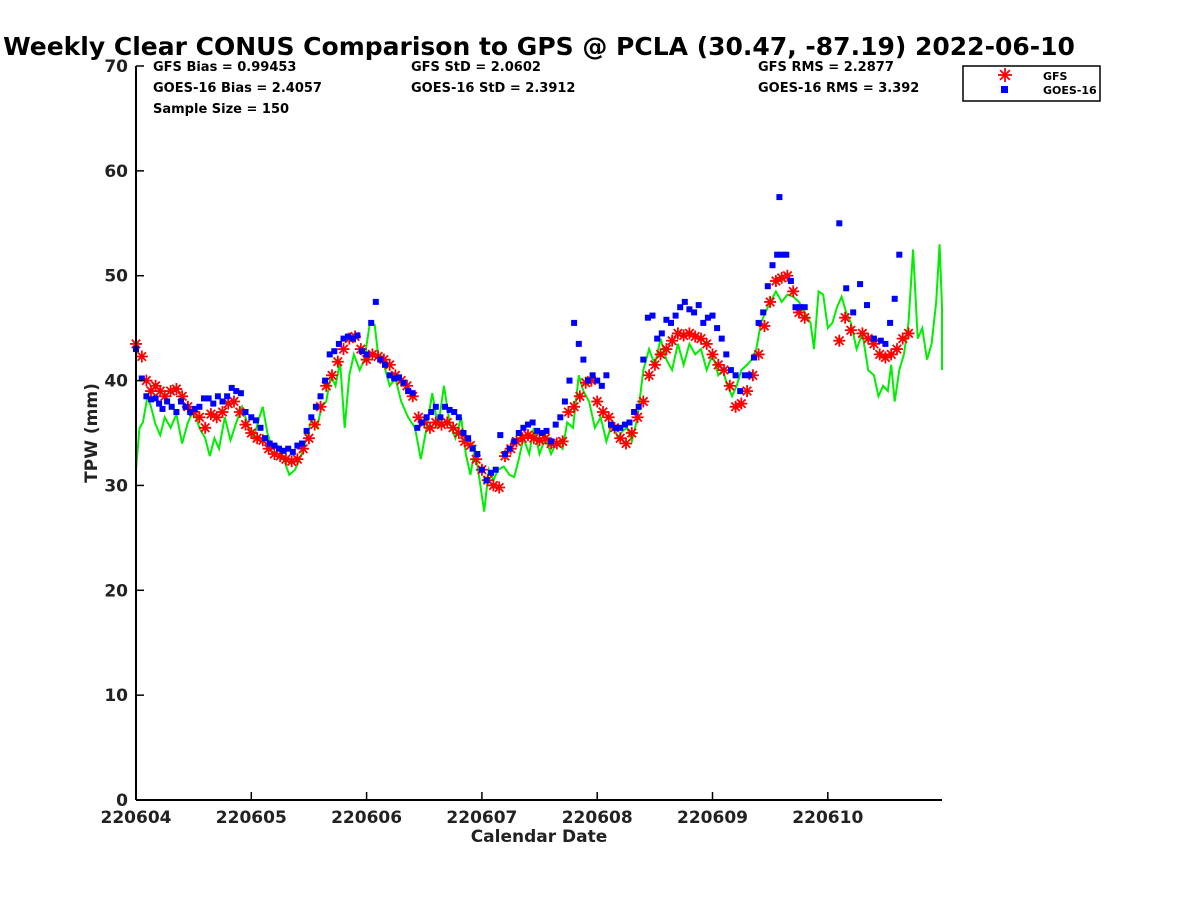 The height and width of the screenshot is (900, 1200). I want to click on y-tick-label: 30, so click(116, 486).